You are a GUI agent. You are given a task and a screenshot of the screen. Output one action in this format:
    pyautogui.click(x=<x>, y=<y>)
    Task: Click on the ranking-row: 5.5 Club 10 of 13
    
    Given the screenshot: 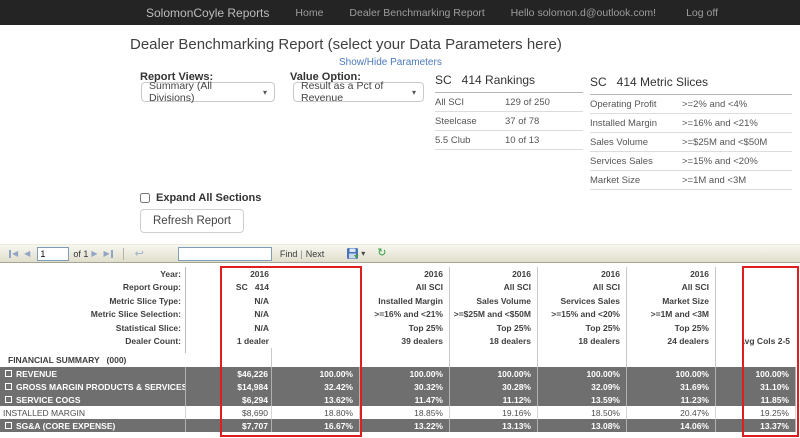 What is the action you would take?
    pyautogui.click(x=509, y=140)
    